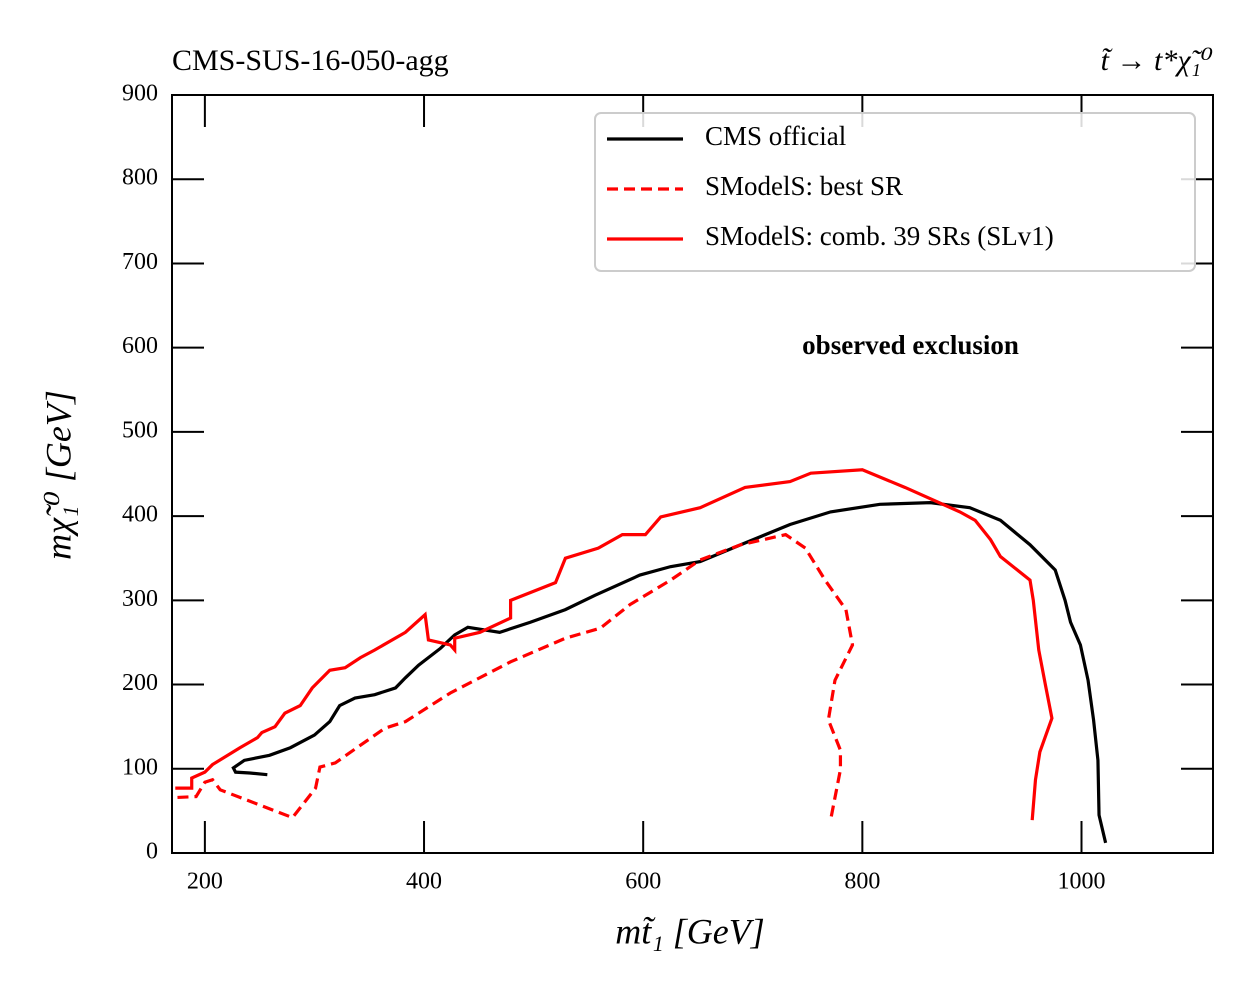 The height and width of the screenshot is (1000, 1250). Describe the element at coordinates (140, 683) in the screenshot. I see `y-tick-label: 200` at that location.